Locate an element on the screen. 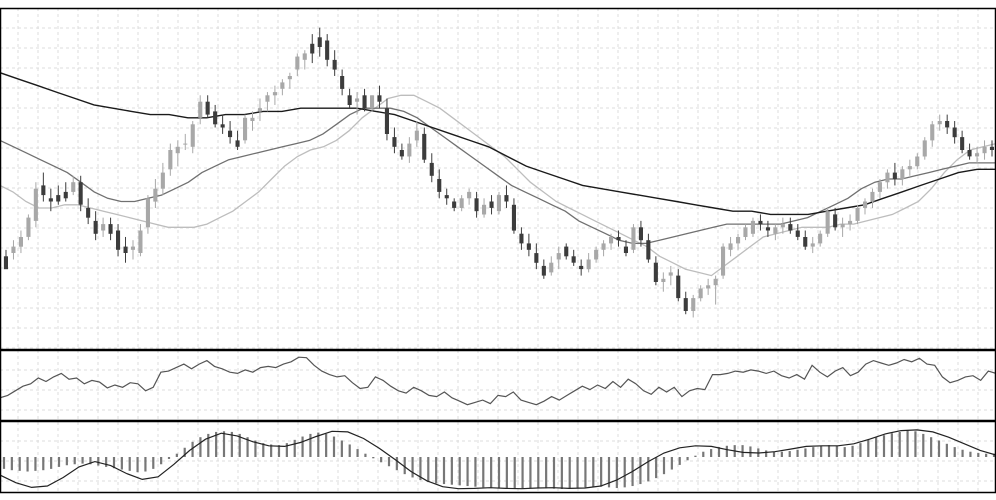 The image size is (996, 500). histogram-panel is located at coordinates (498, 459).